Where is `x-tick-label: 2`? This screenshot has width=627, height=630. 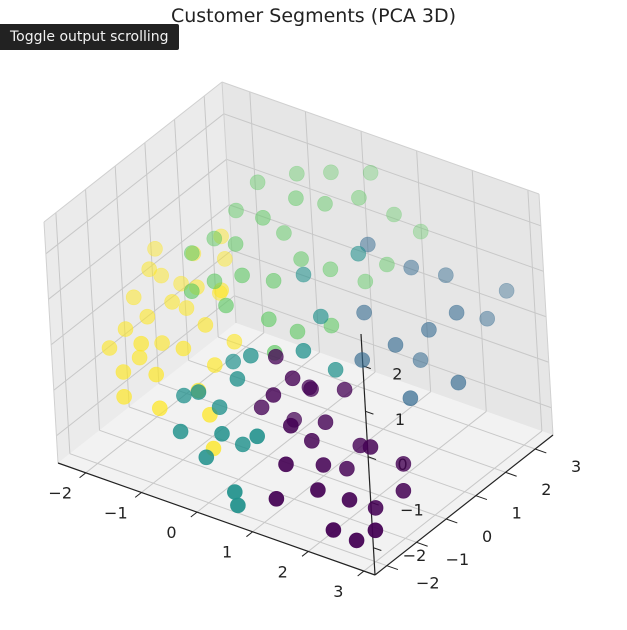 x-tick-label: 2 is located at coordinates (283, 571).